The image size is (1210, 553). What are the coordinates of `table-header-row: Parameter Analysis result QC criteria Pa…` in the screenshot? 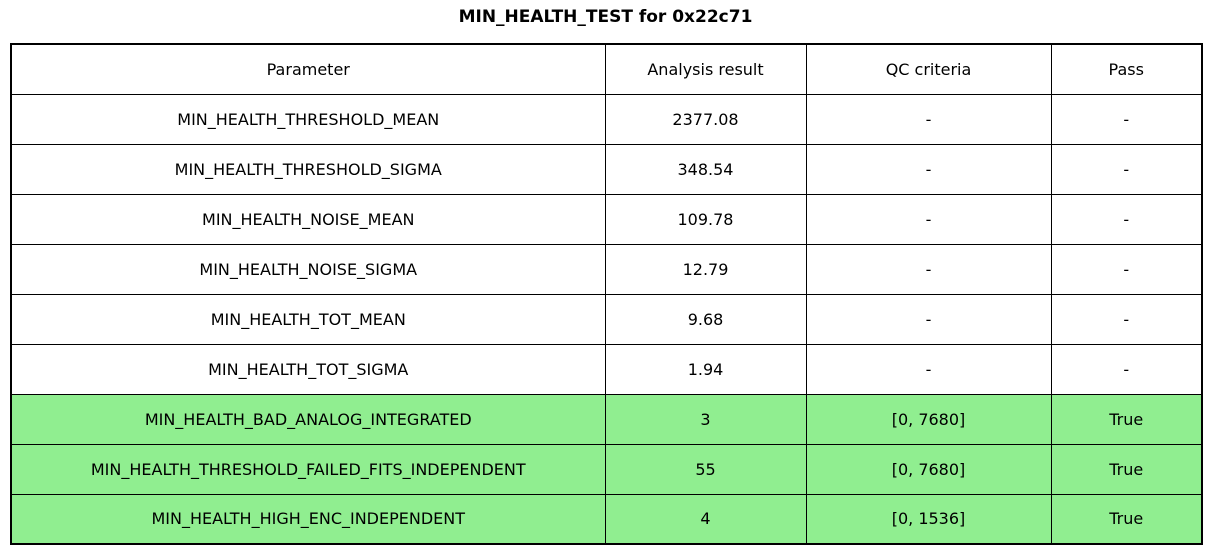 It's located at (606, 69).